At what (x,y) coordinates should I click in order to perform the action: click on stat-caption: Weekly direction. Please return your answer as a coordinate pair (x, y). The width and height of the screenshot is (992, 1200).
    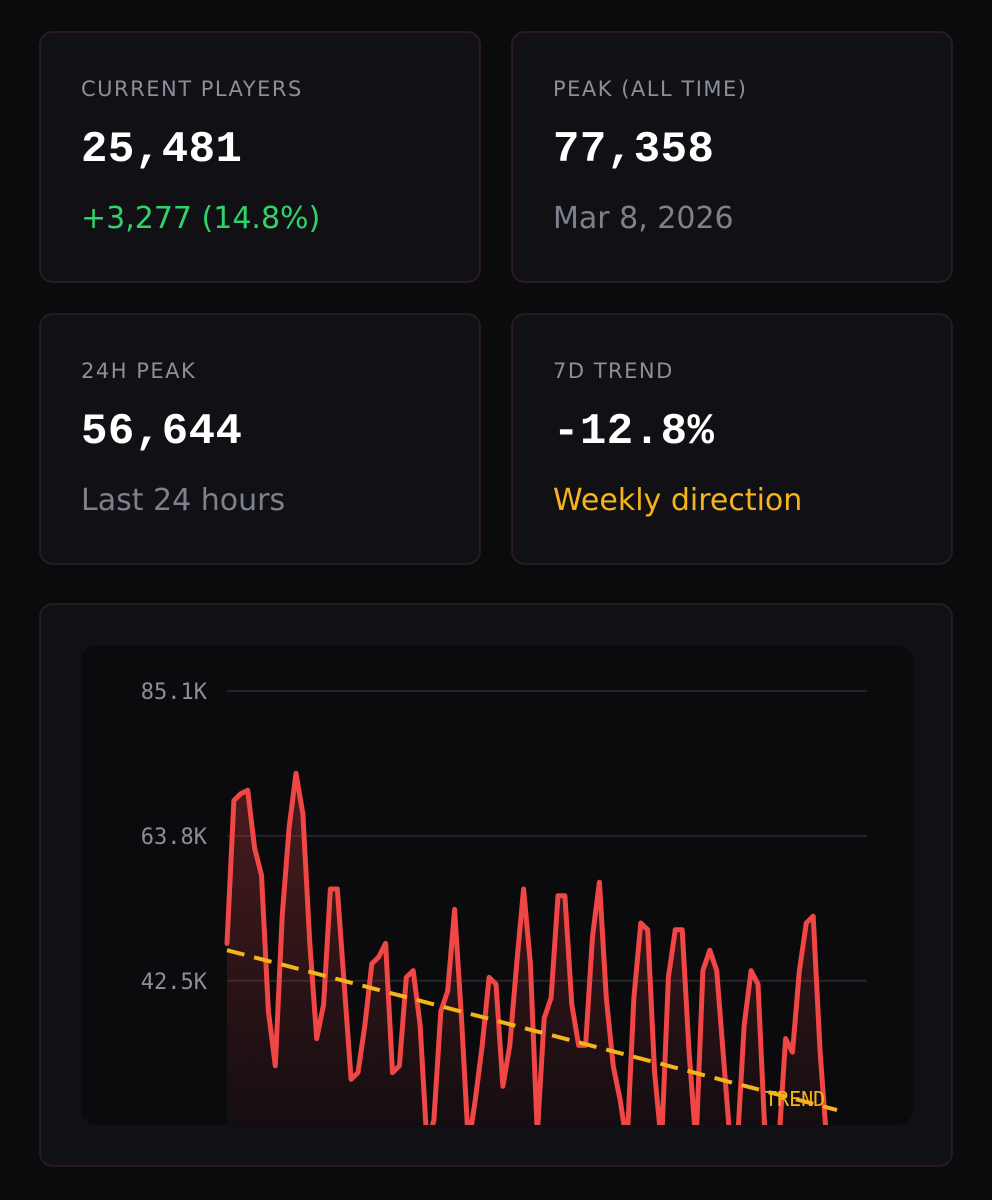
    Looking at the image, I should click on (678, 500).